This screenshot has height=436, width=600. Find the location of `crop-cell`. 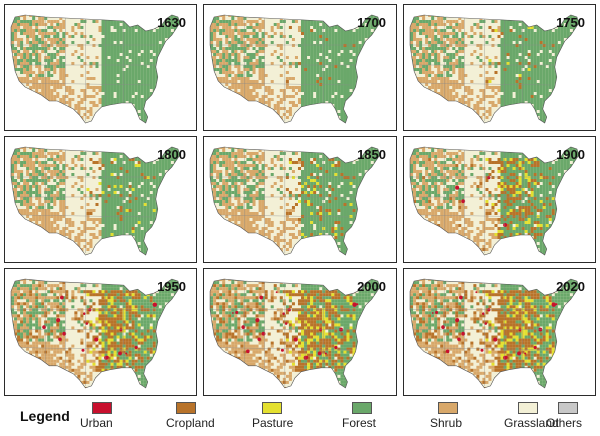

crop-cell is located at coordinates (511, 30).